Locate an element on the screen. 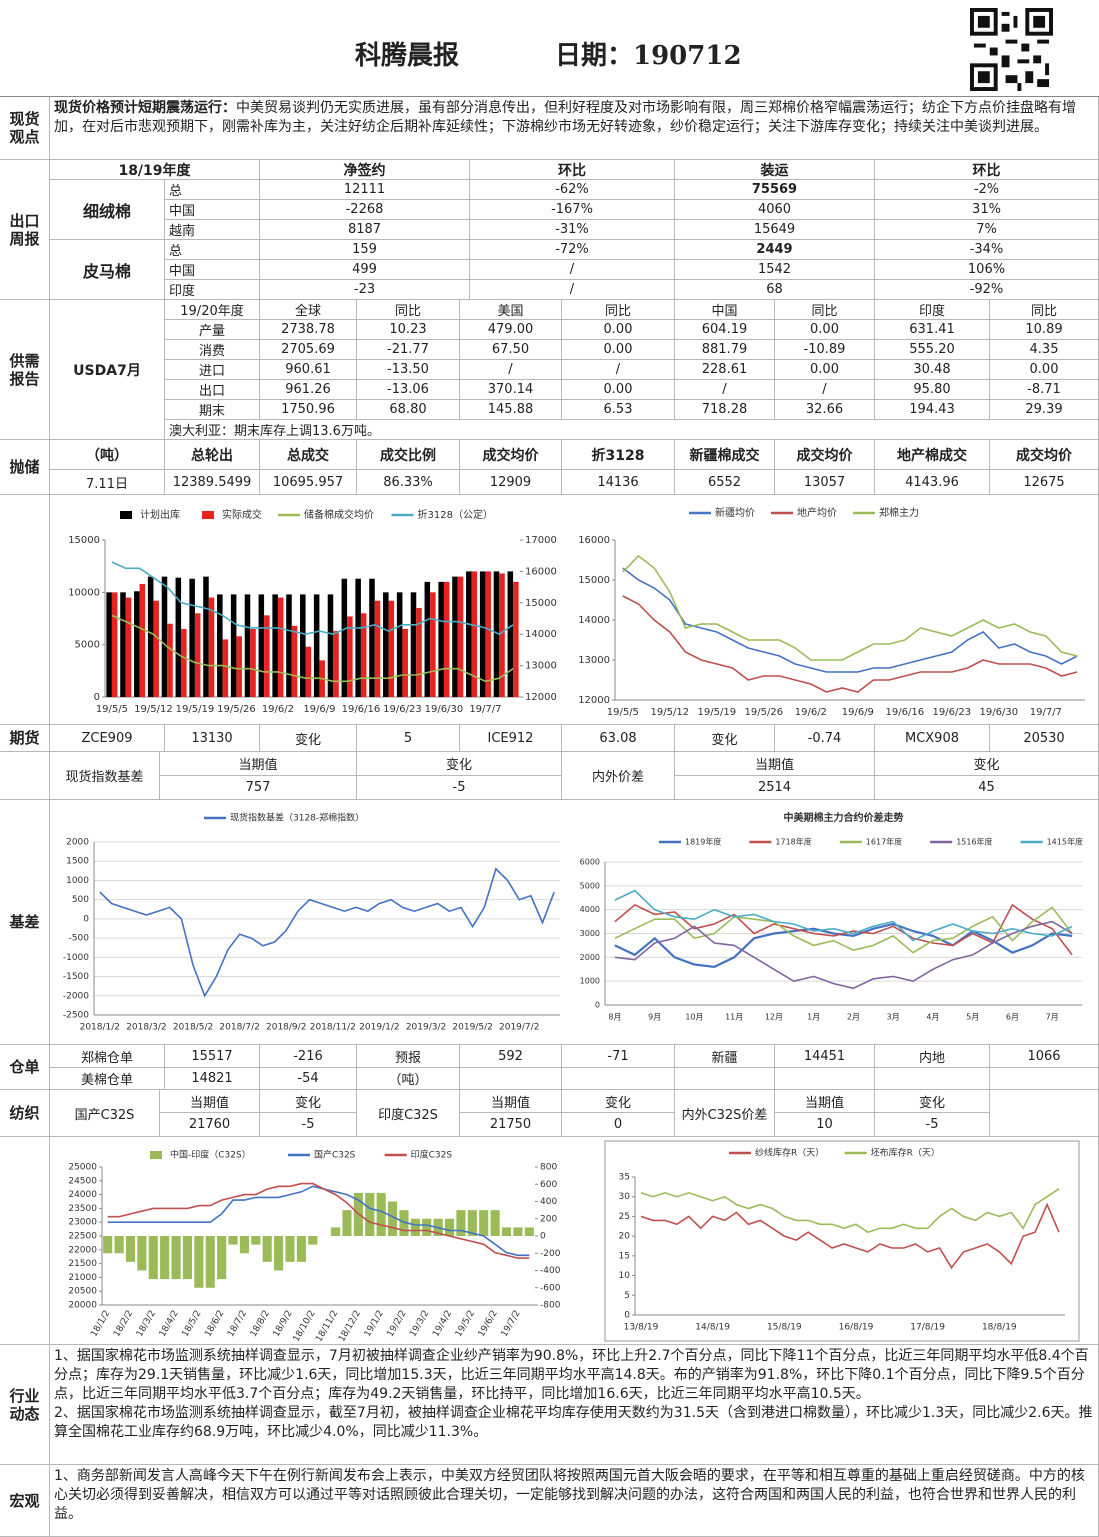  table-cell: -5 is located at coordinates (932, 1125).